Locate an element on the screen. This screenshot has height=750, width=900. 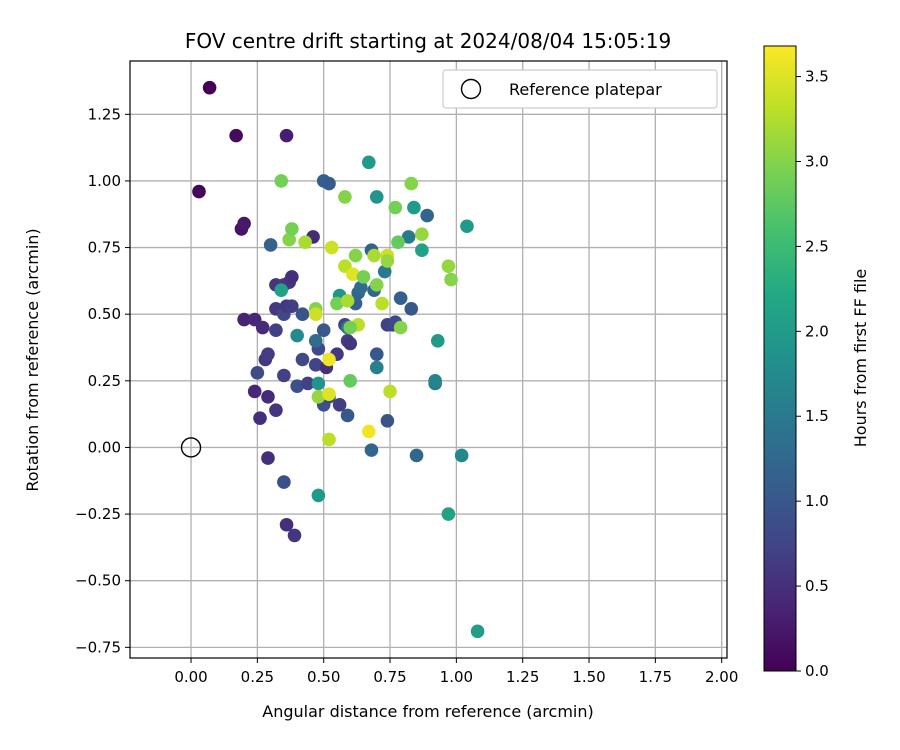
x-tick-label: 1.50 is located at coordinates (588, 677).